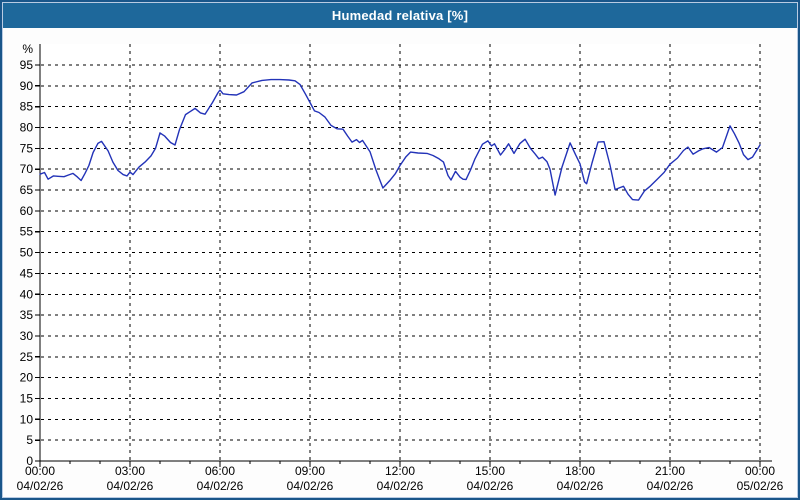  I want to click on x-tick-time-label: 12:00, so click(400, 471).